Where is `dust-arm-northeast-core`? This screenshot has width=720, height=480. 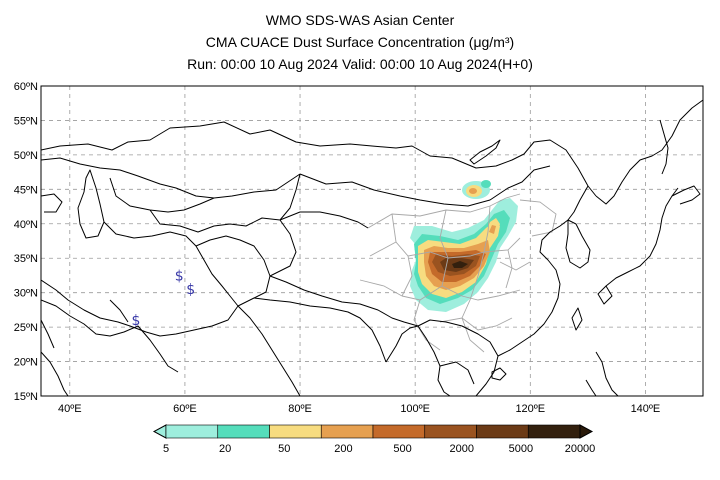 dust-arm-northeast-core is located at coordinates (492, 229).